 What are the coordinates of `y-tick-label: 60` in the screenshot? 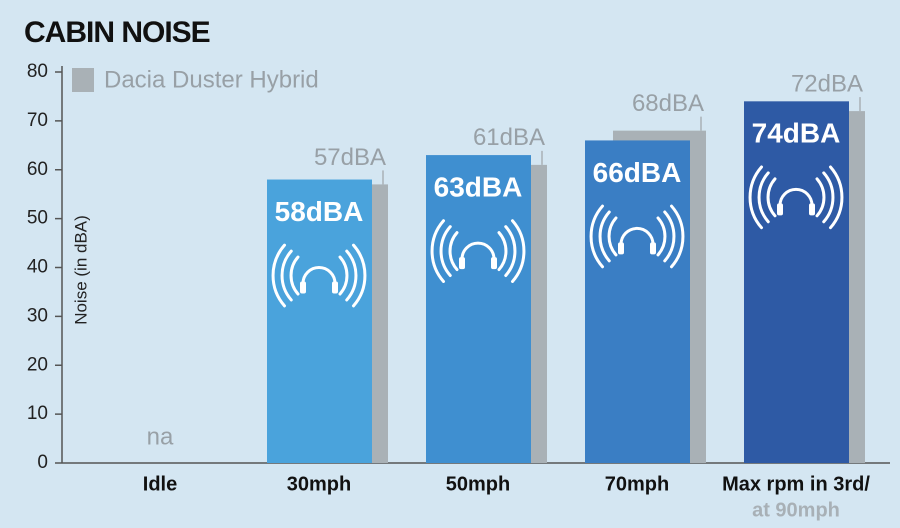 It's located at (37, 169).